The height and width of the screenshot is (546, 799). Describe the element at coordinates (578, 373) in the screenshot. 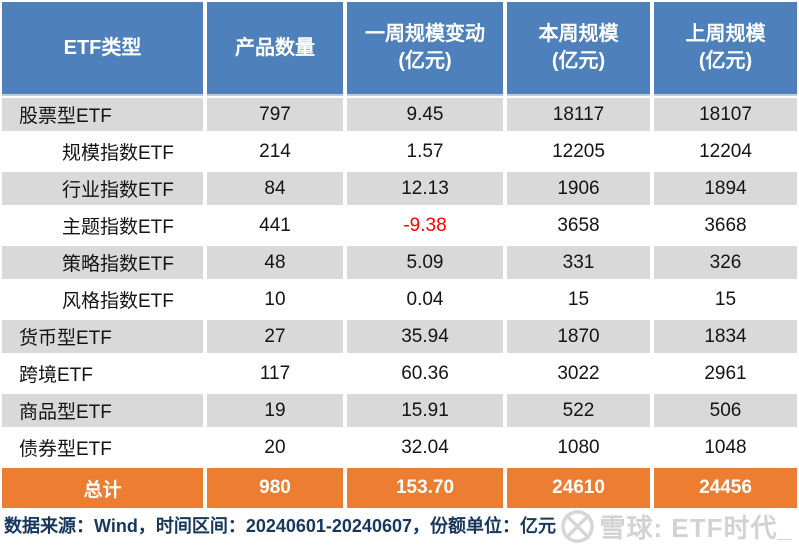

I see `cell-this-week-scale: 3022` at that location.